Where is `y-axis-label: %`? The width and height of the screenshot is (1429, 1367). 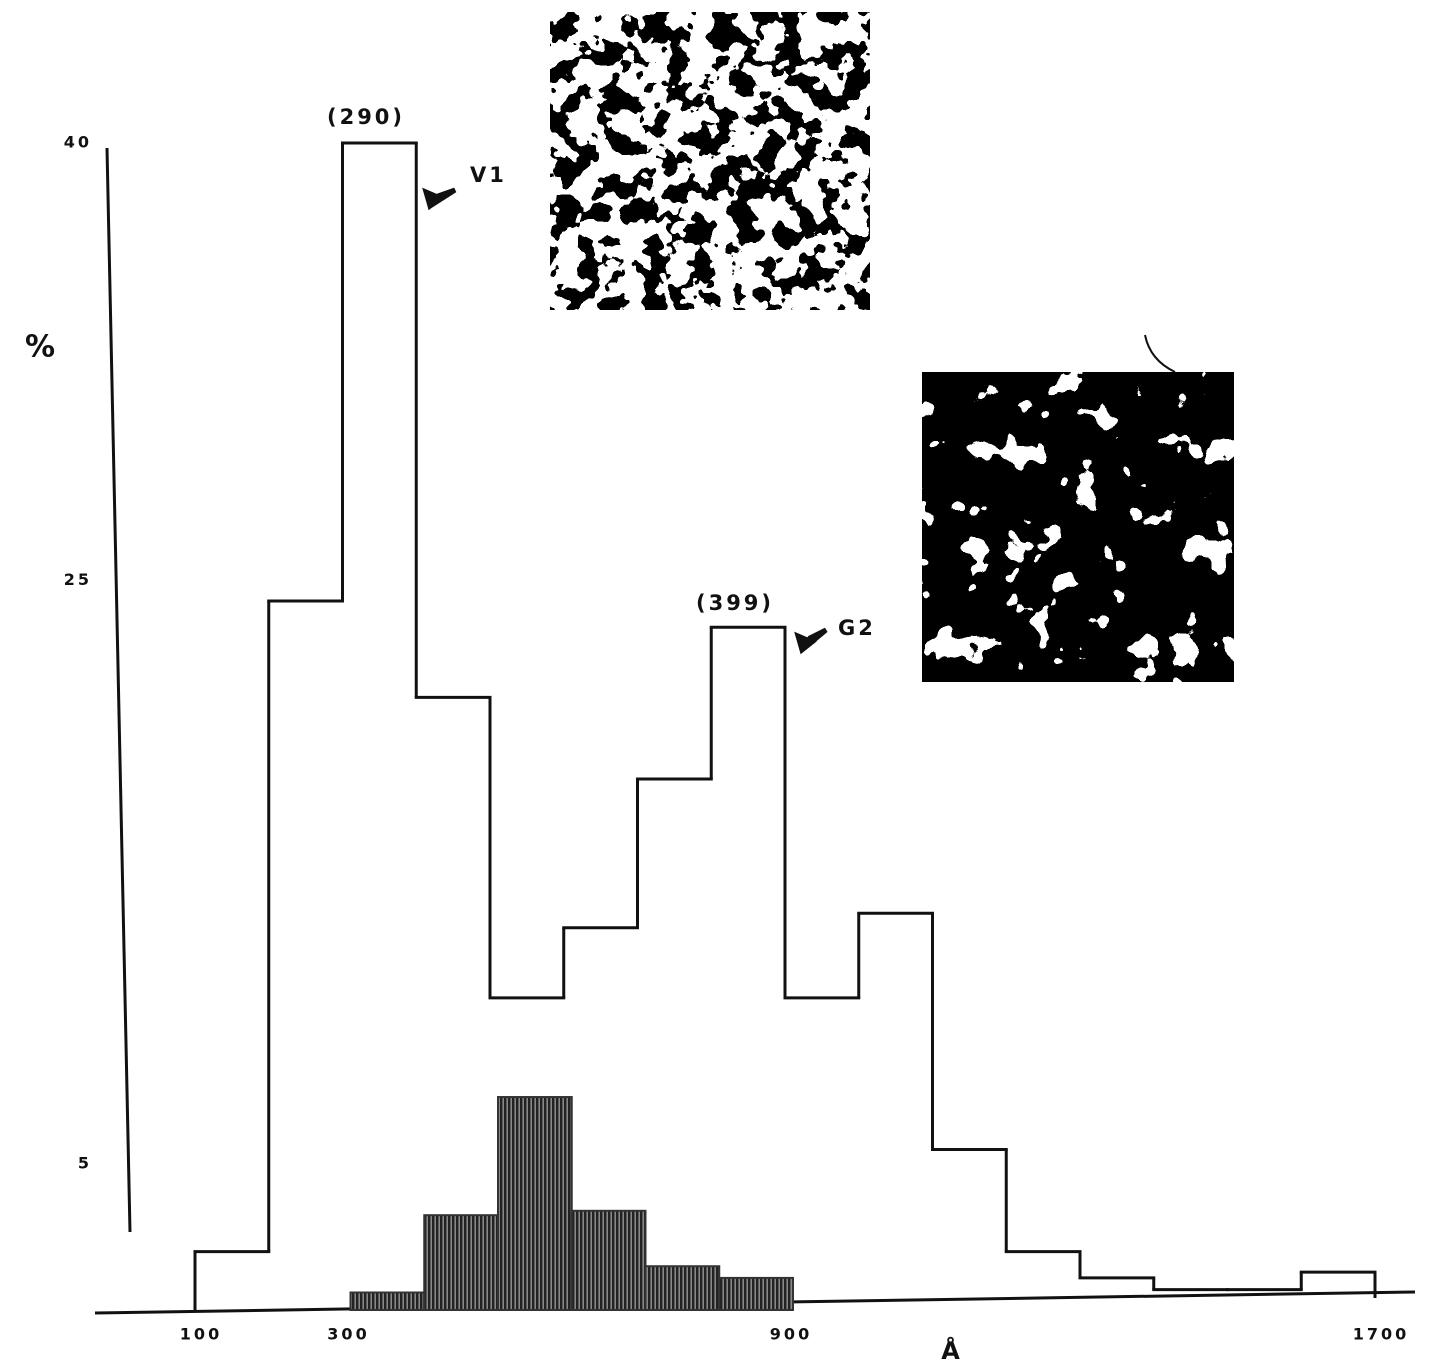
y-axis-label: % is located at coordinates (41, 347).